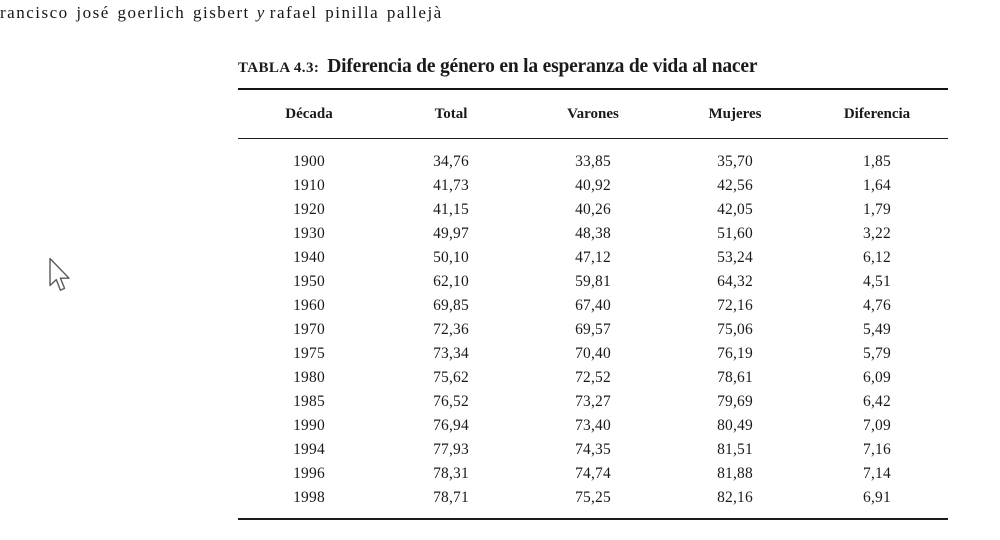 The width and height of the screenshot is (1000, 540). What do you see at coordinates (451, 449) in the screenshot?
I see `table-cell: 77,93` at bounding box center [451, 449].